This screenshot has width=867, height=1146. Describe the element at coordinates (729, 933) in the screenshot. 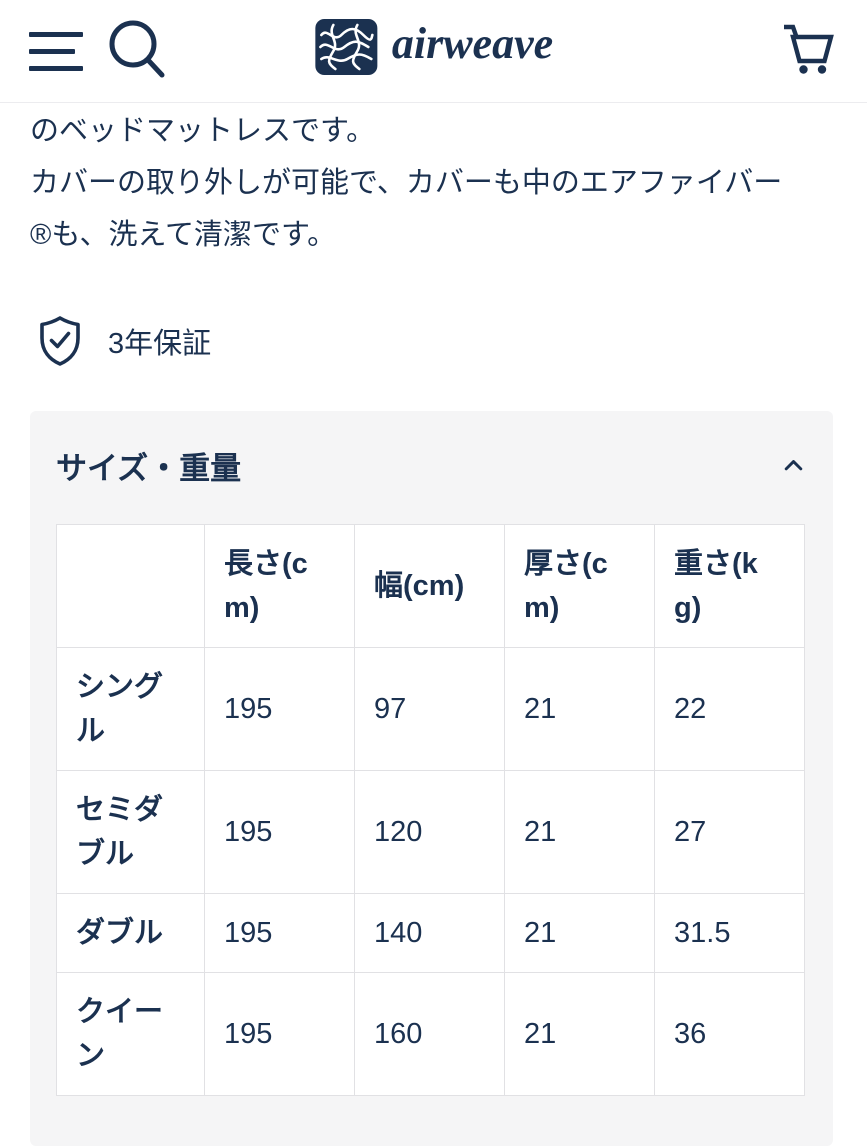

I see `cell-weight: 31.5` at that location.